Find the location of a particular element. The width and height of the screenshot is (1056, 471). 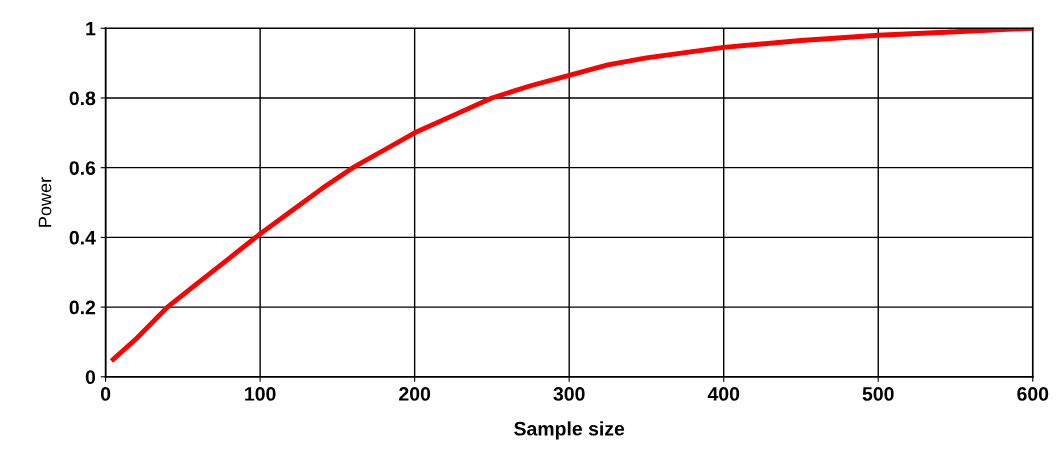

y-tick-label: 0.4 is located at coordinates (82, 237).